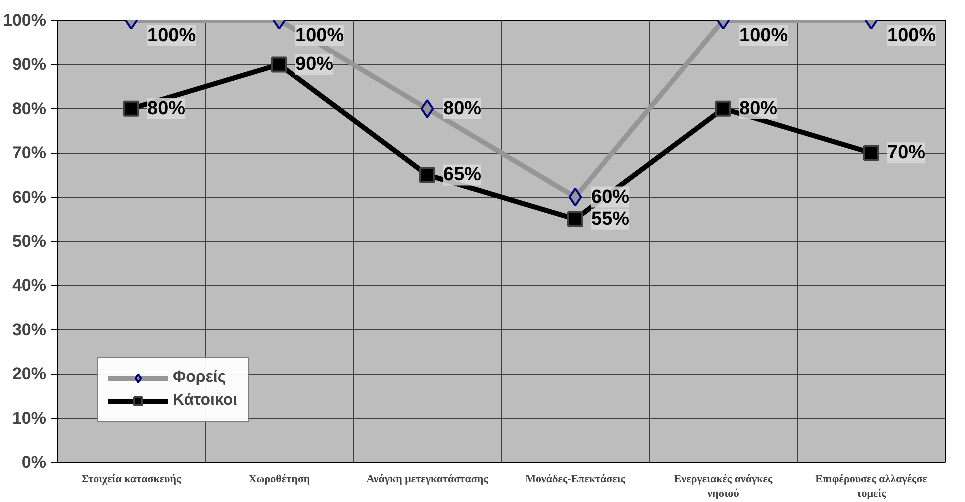 The image size is (965, 502). Describe the element at coordinates (907, 153) in the screenshot. I see `data-label: 70%` at that location.